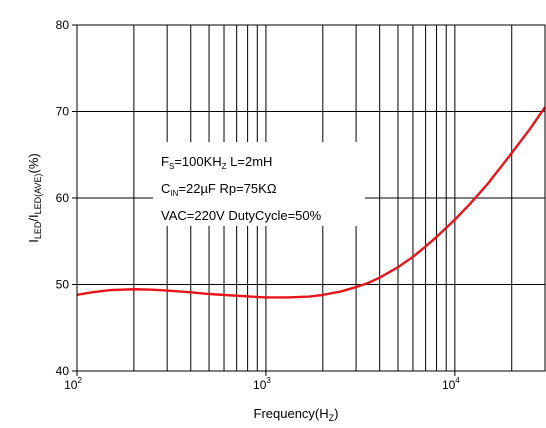 The image size is (546, 428). What do you see at coordinates (332, 418) in the screenshot?
I see `x-axis-title-sub: Z` at bounding box center [332, 418].